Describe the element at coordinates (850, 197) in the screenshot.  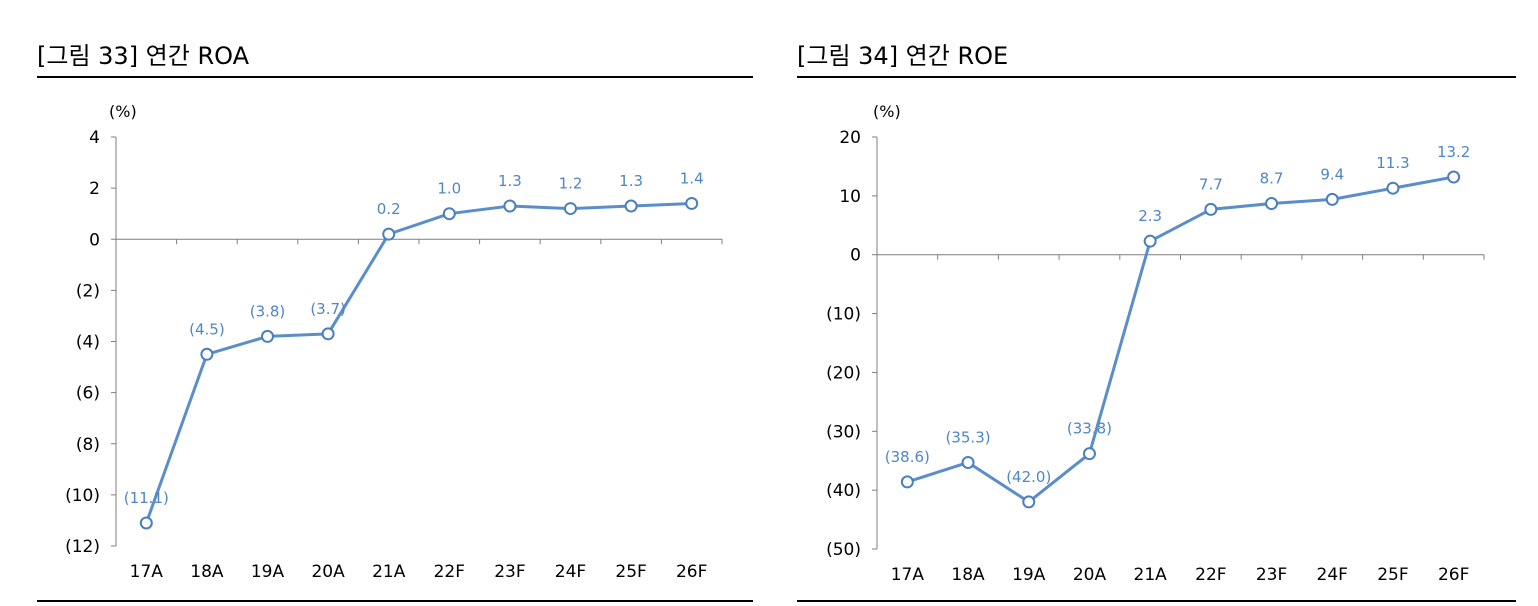
I see `y-tick-label: 10` at that location.